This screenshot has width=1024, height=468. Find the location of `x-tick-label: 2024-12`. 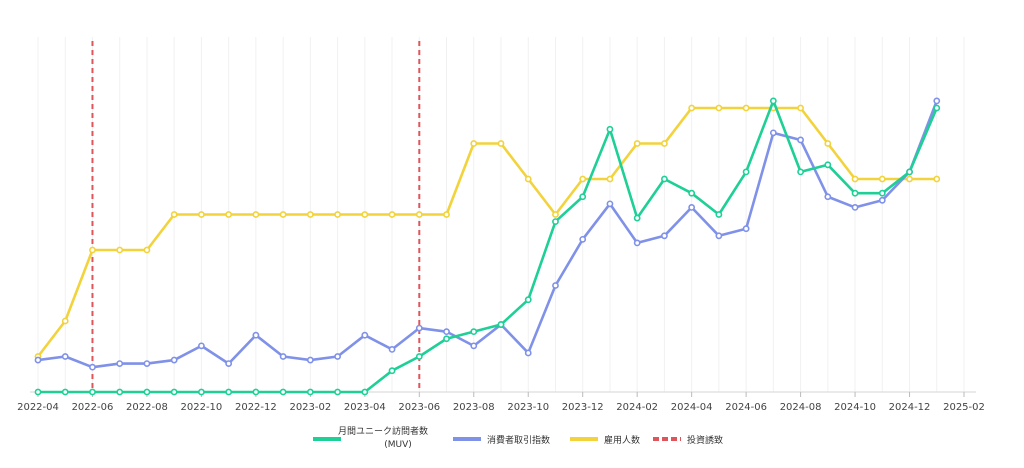

x-tick-label: 2024-12 is located at coordinates (910, 407).